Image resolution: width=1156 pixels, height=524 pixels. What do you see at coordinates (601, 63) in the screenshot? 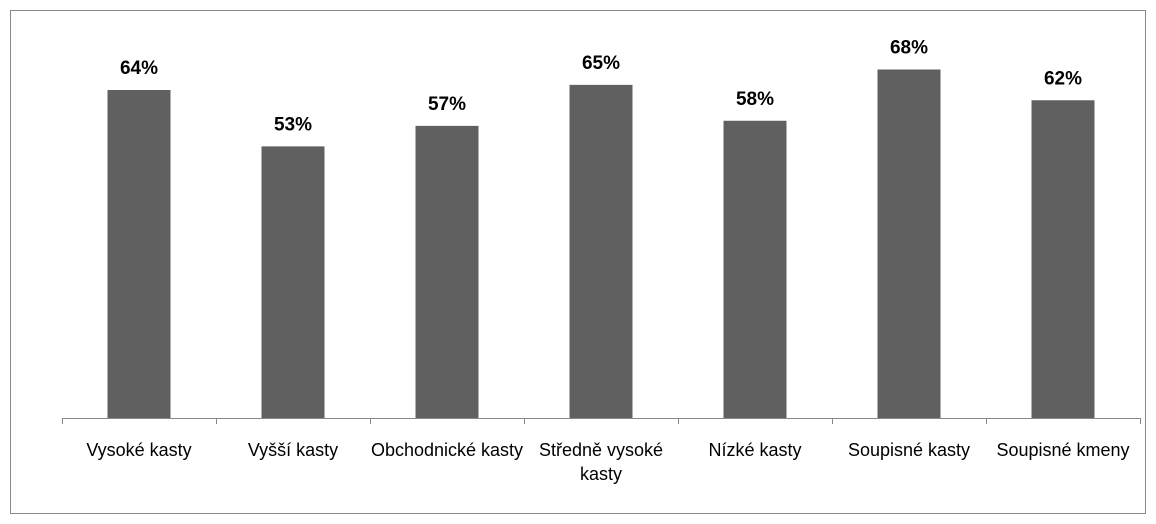
I see `value-label: 65%` at bounding box center [601, 63].